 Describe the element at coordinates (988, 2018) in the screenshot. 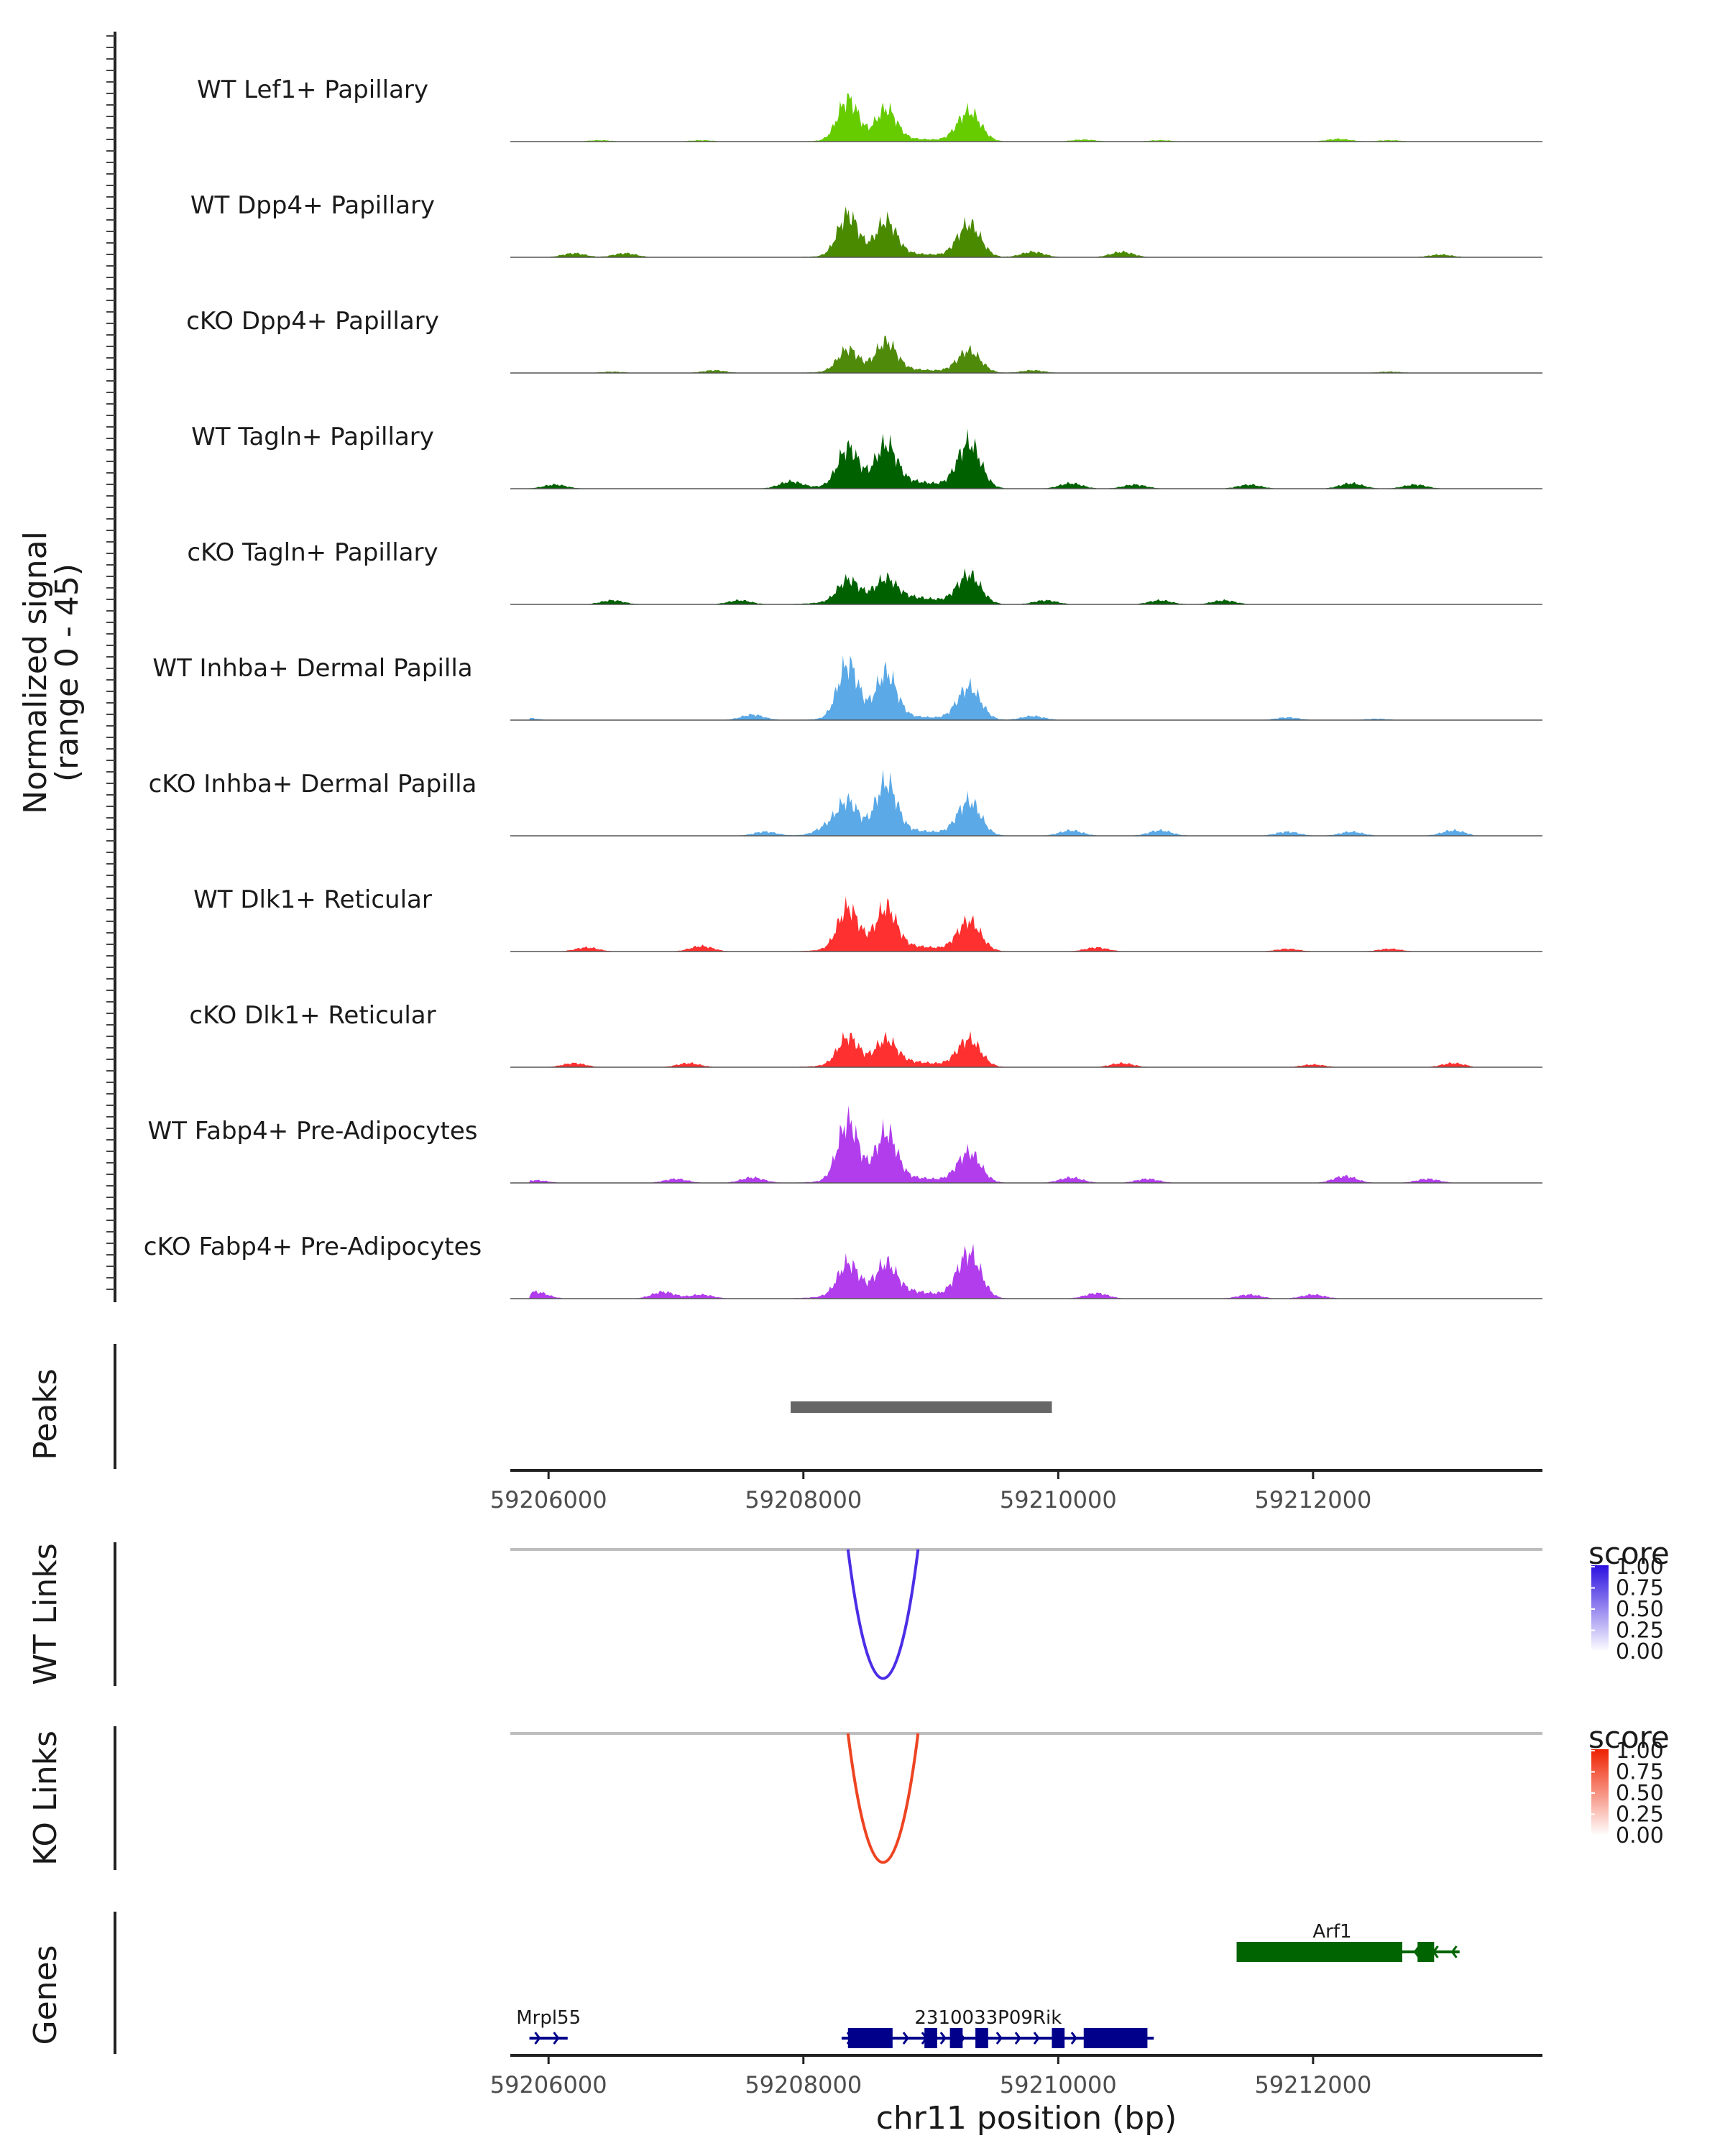

I see `gene-label: 2310033P09Rik` at that location.